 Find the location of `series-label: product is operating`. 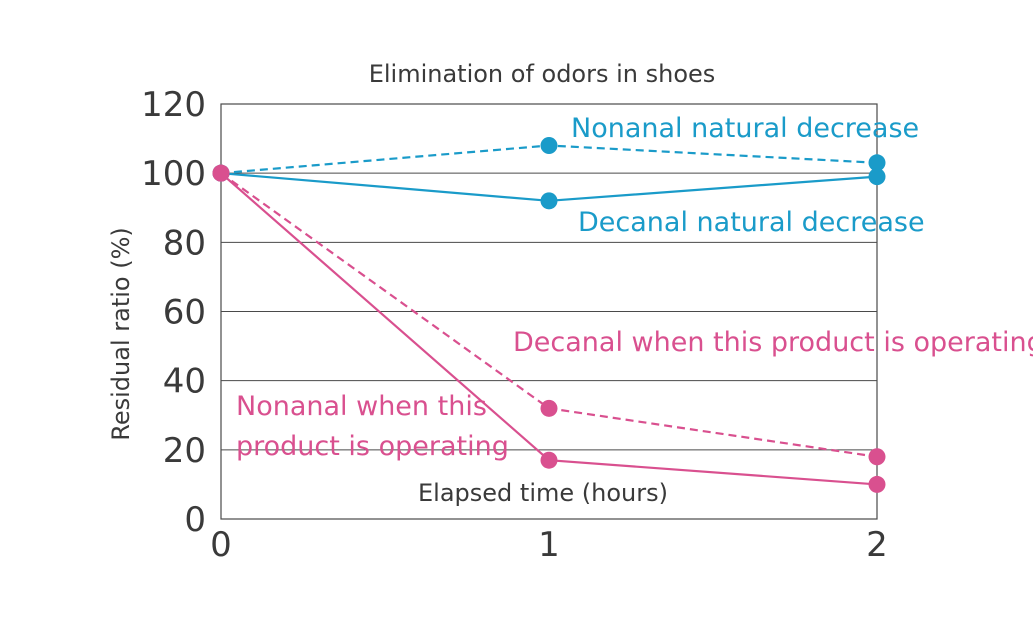

series-label: product is operating is located at coordinates (372, 446).